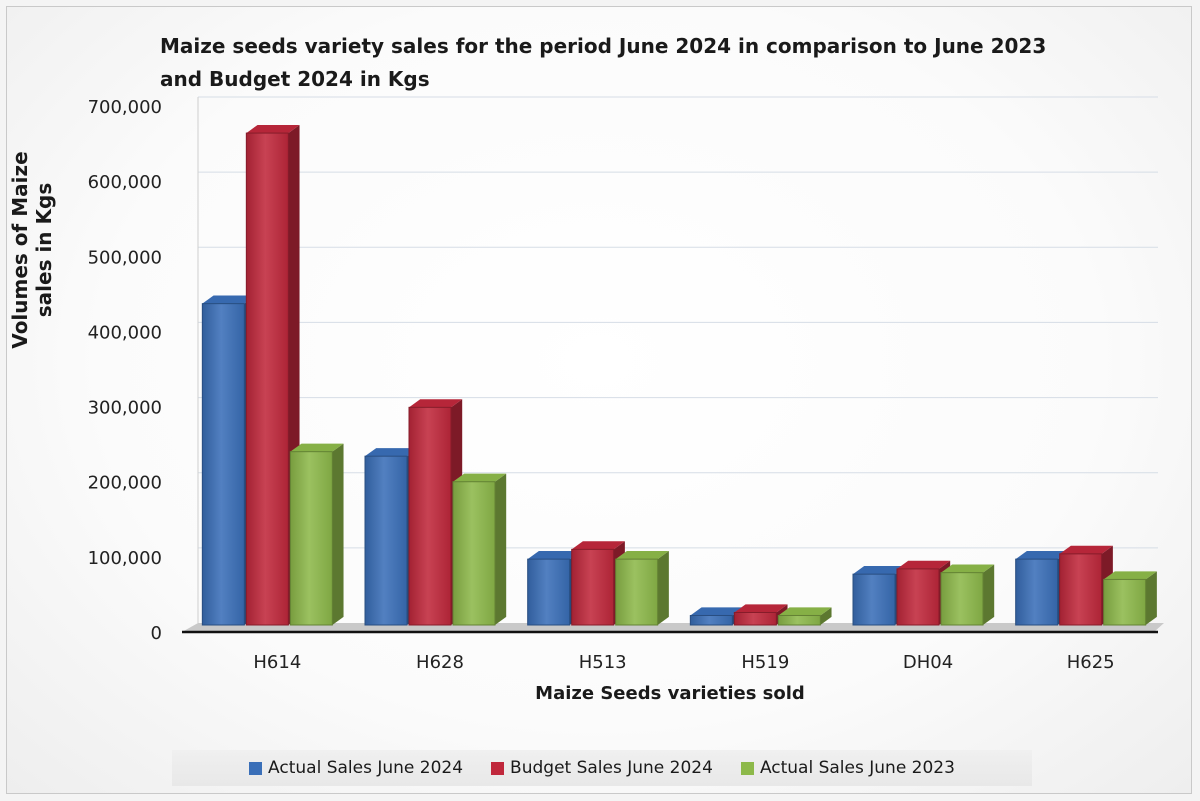  Describe the element at coordinates (366, 768) in the screenshot. I see `legend-label: Actual Sales June 2024` at that location.